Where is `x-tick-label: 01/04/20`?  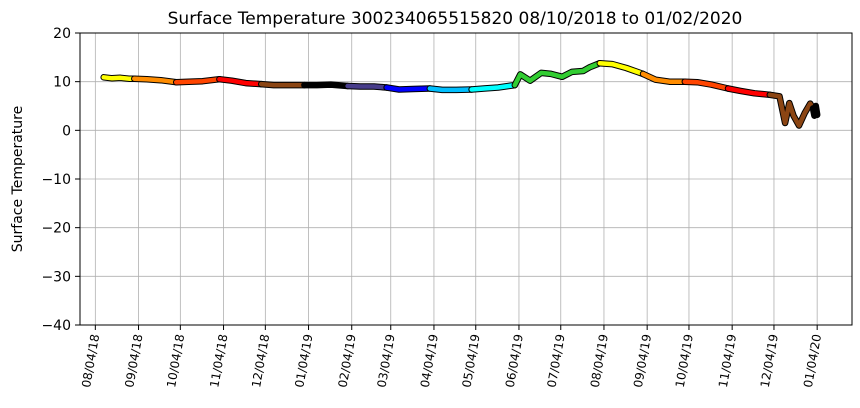 x-tick-label: 01/04/20 is located at coordinates (812, 361).